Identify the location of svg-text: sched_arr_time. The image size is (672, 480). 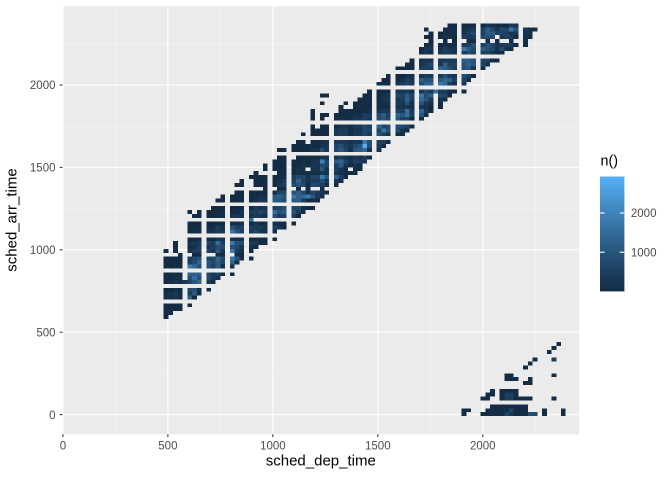
(12, 219).